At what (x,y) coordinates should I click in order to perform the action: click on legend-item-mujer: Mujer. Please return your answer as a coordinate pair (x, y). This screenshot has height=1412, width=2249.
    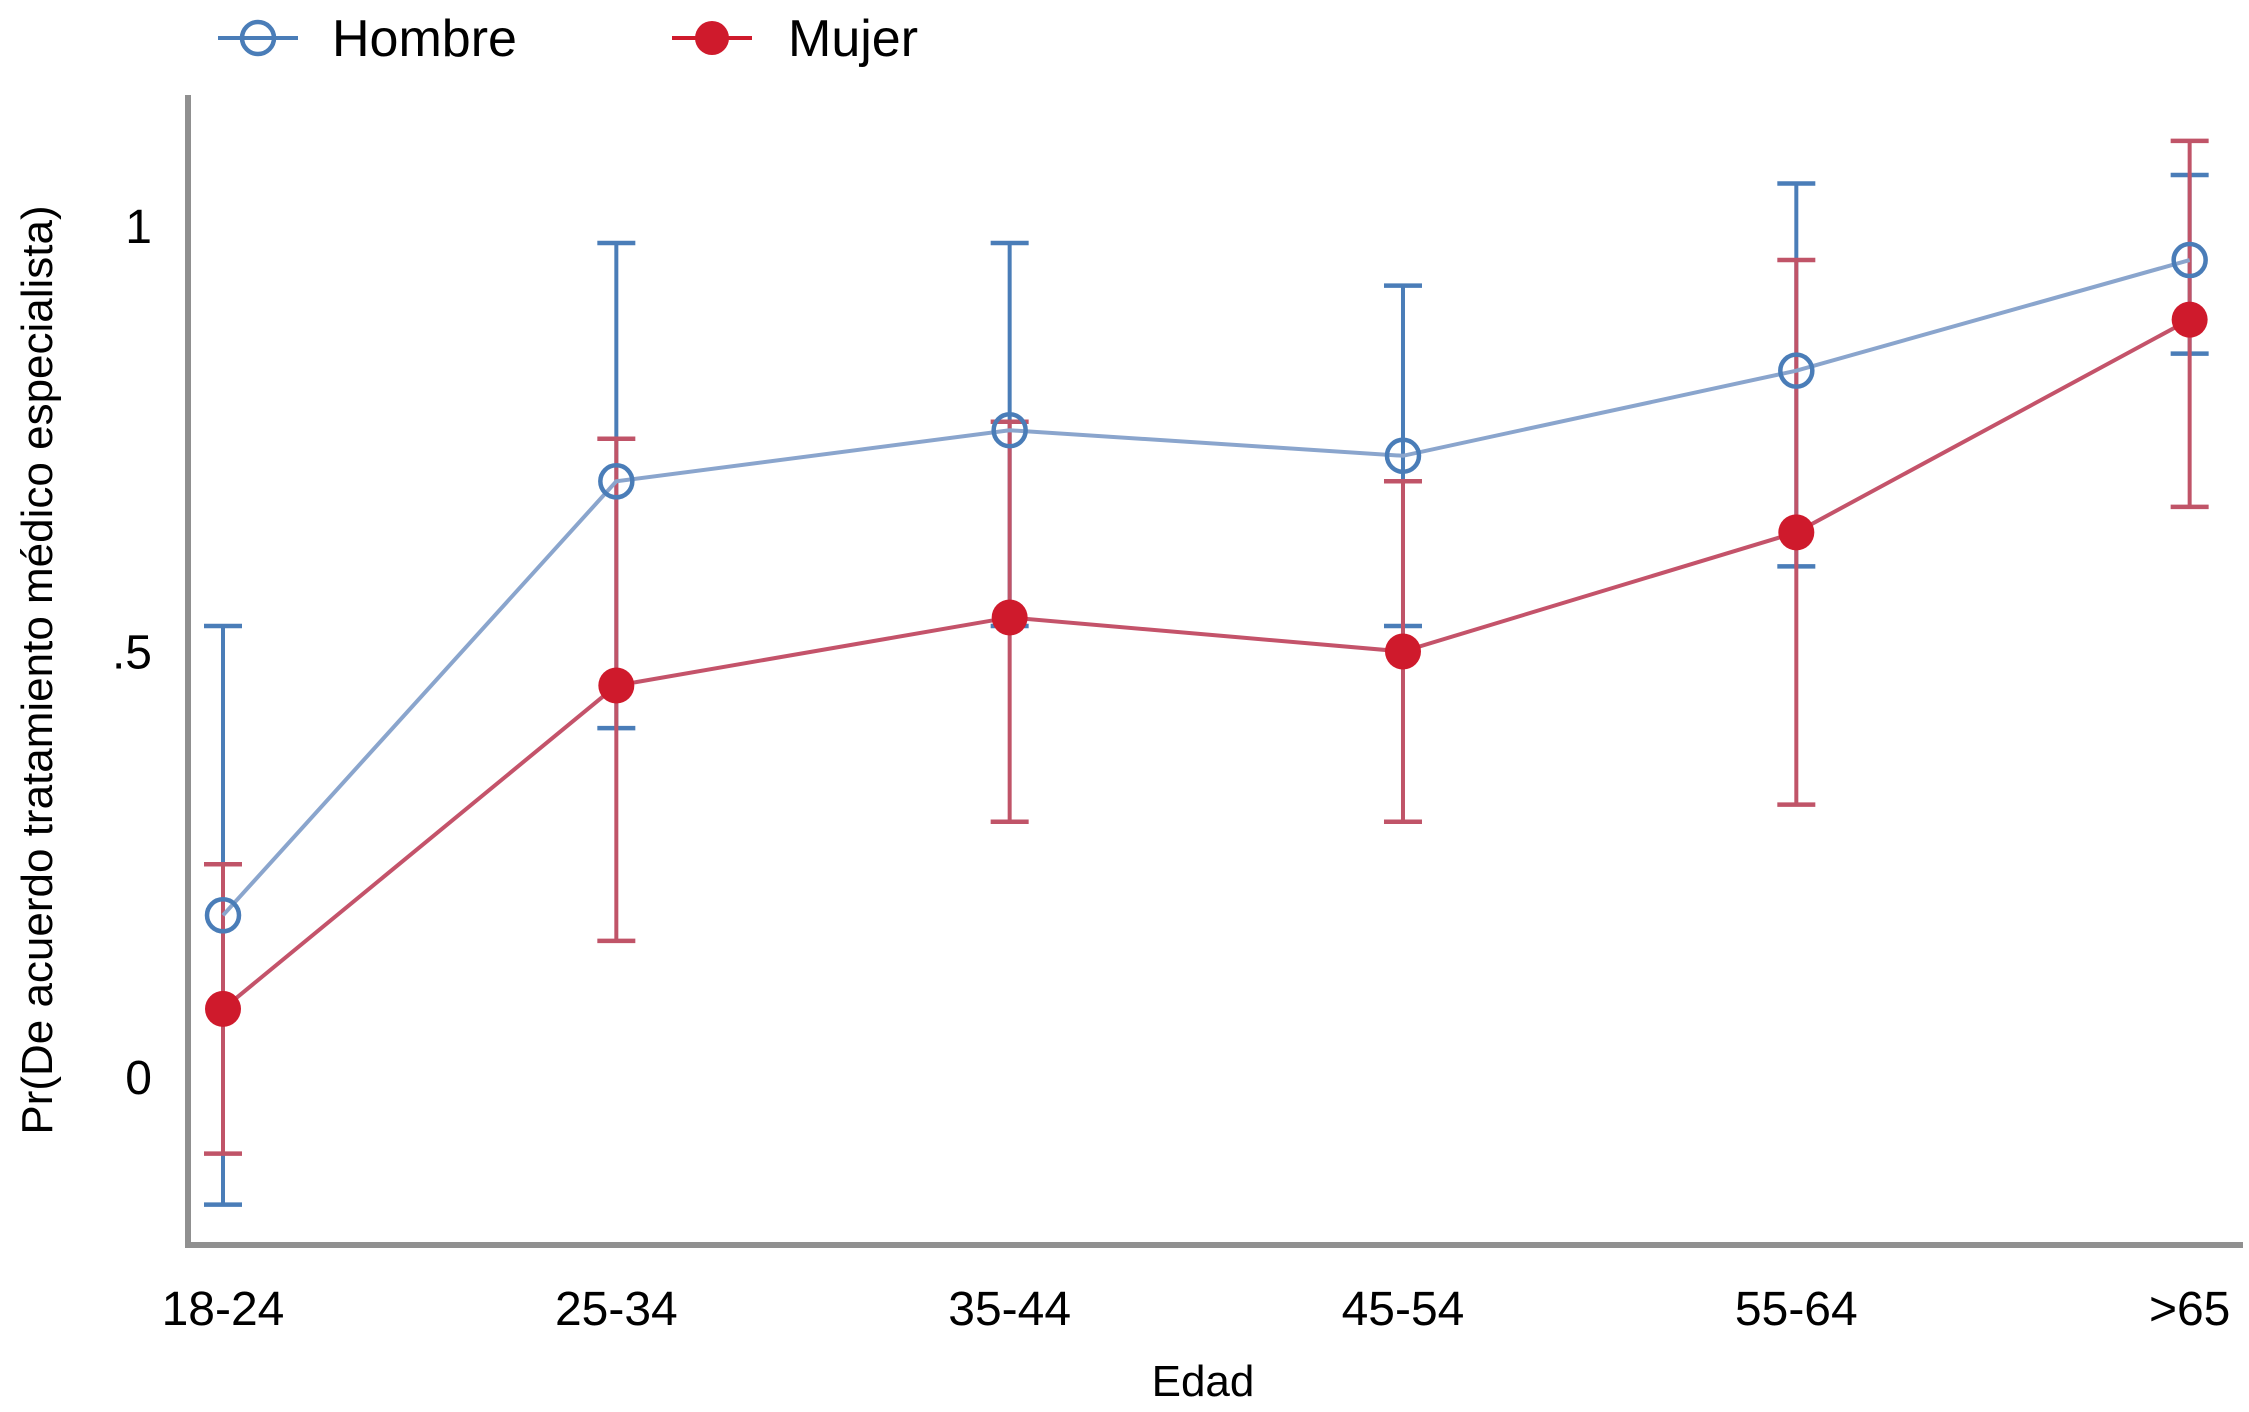
    Looking at the image, I should click on (795, 39).